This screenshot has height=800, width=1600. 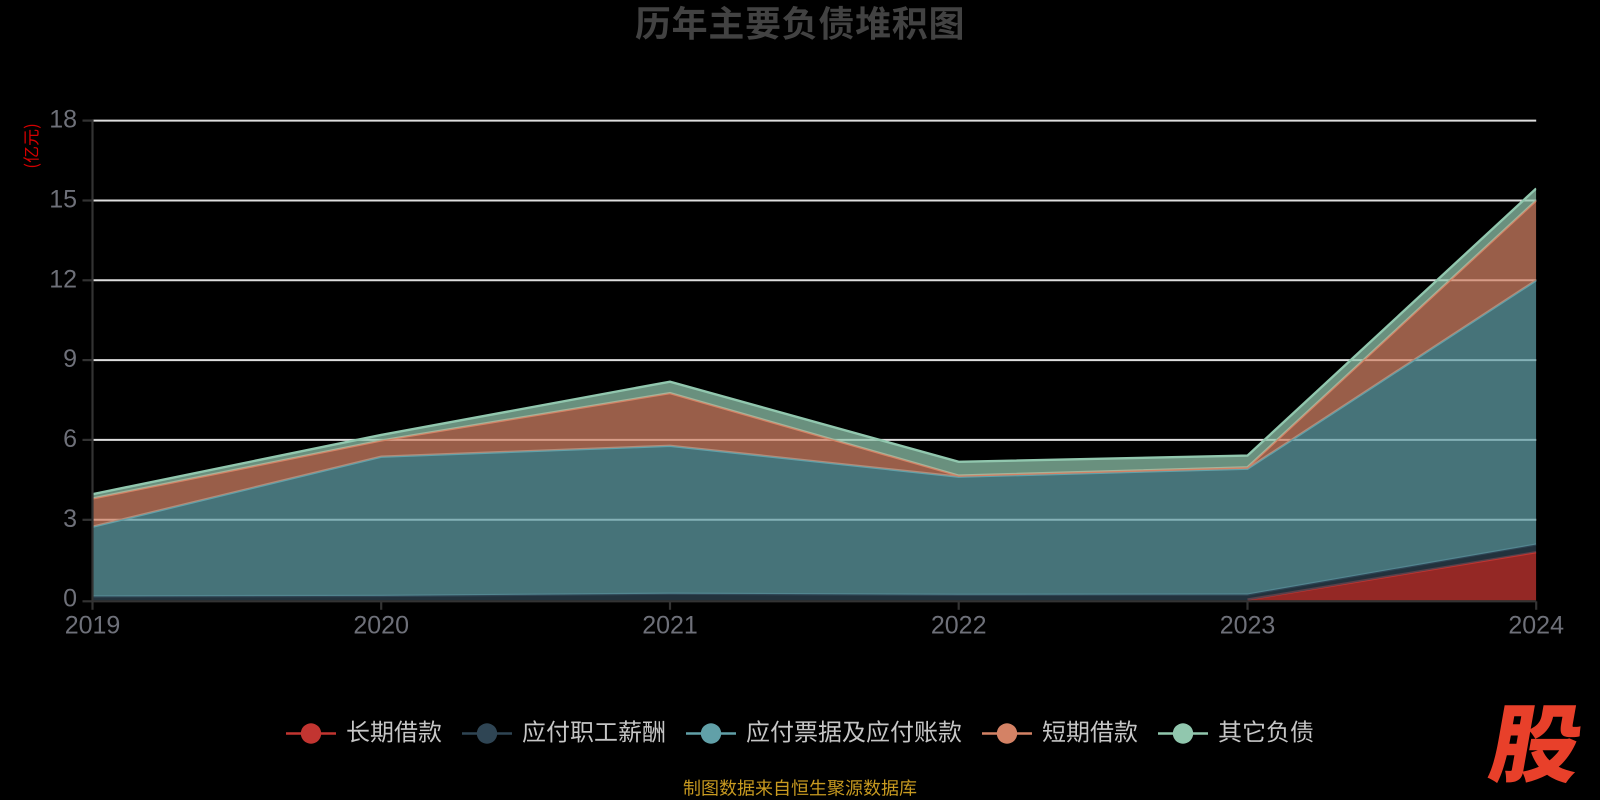 I want to click on svg-text: 2020, so click(x=381, y=626).